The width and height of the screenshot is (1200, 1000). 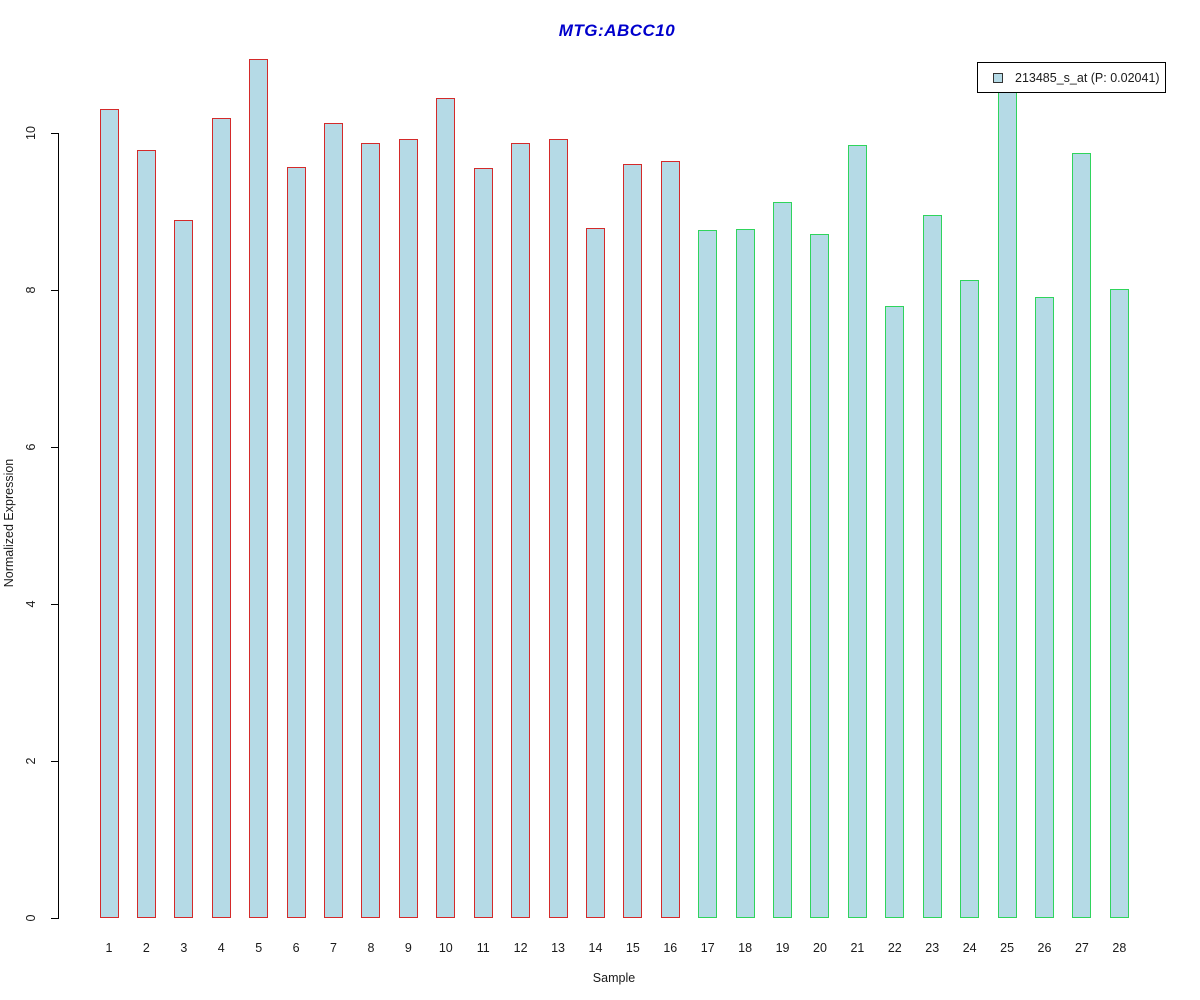 What do you see at coordinates (146, 948) in the screenshot?
I see `x-tick-label: 2` at bounding box center [146, 948].